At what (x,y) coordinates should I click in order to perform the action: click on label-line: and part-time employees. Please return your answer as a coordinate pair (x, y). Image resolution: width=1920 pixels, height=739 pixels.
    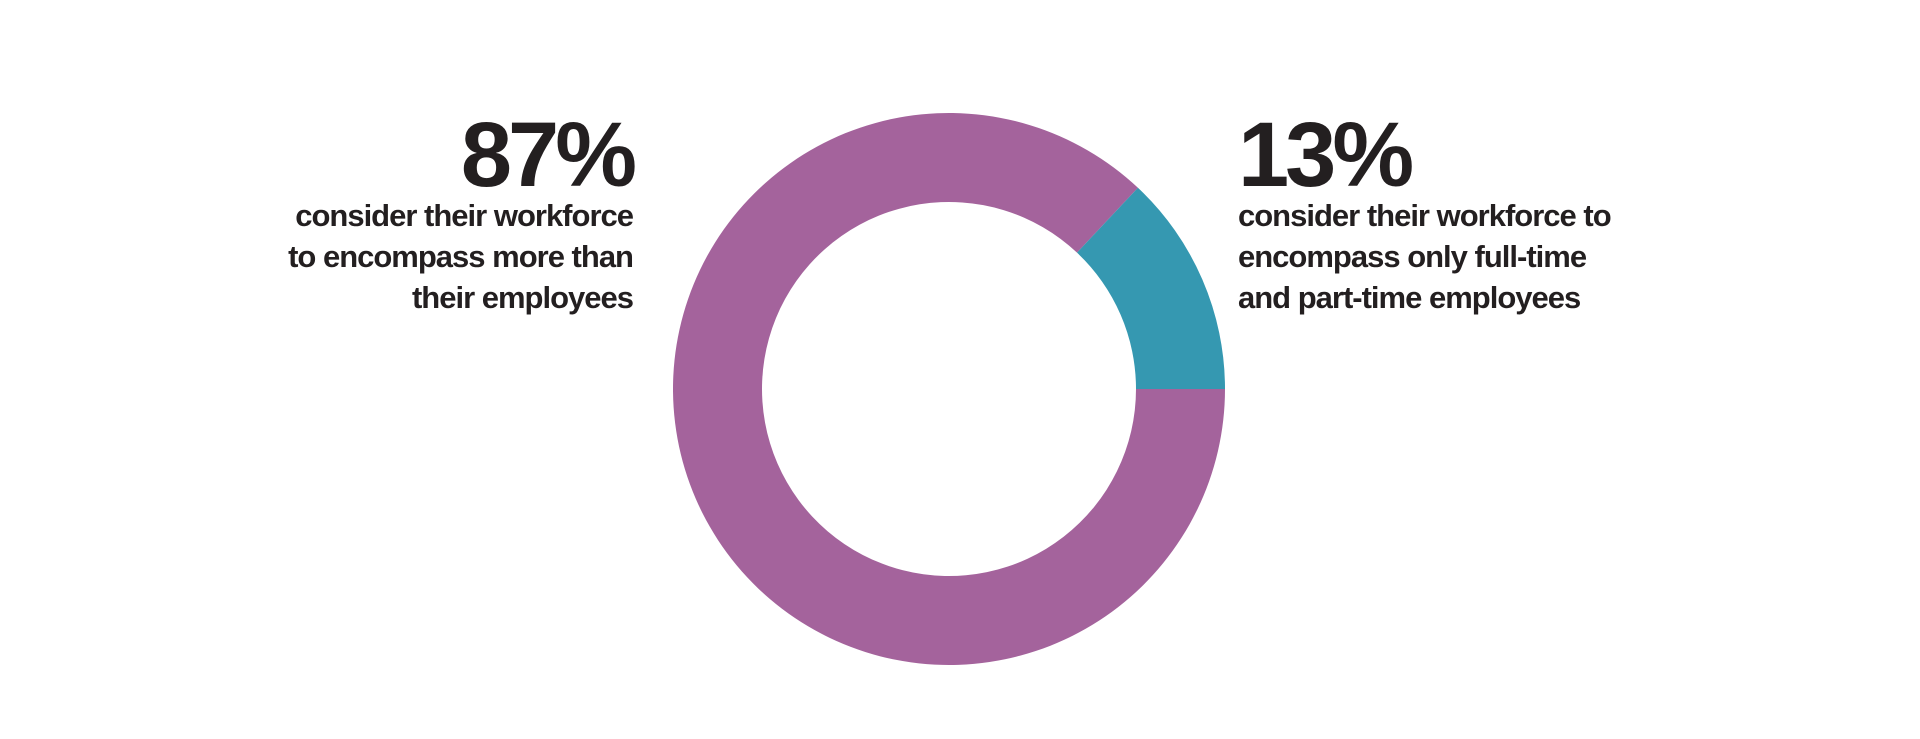
    Looking at the image, I should click on (1409, 297).